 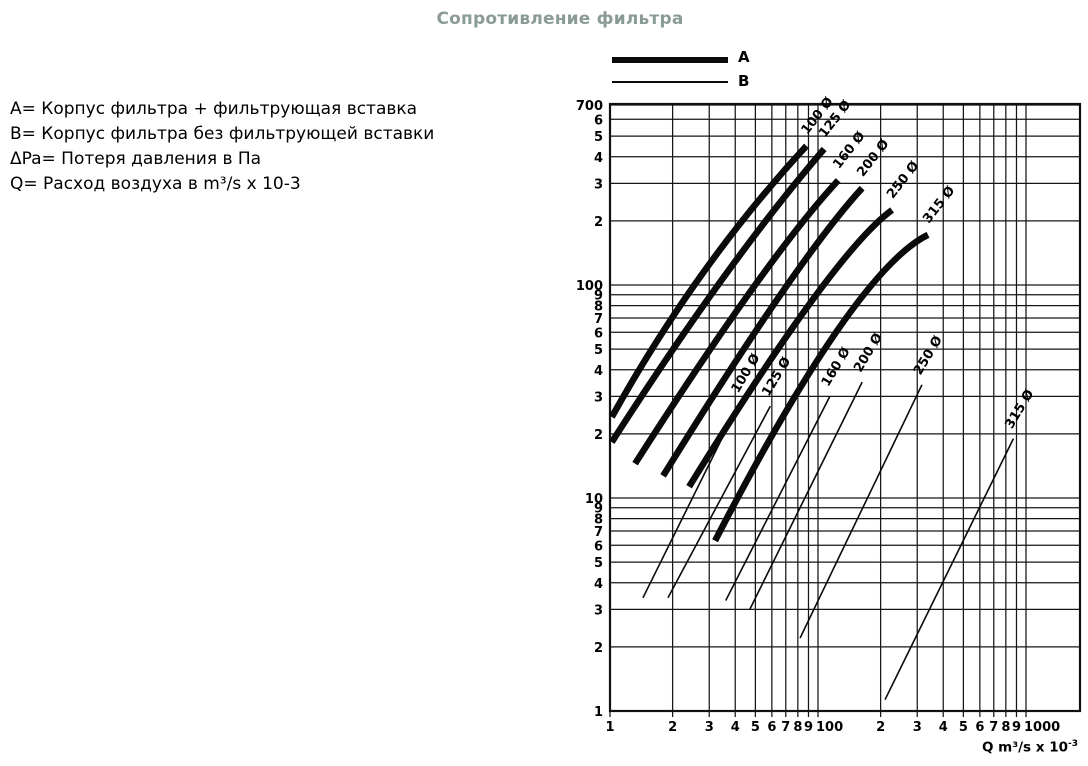 What do you see at coordinates (589, 286) in the screenshot?
I see `y-tick-label: 100` at bounding box center [589, 286].